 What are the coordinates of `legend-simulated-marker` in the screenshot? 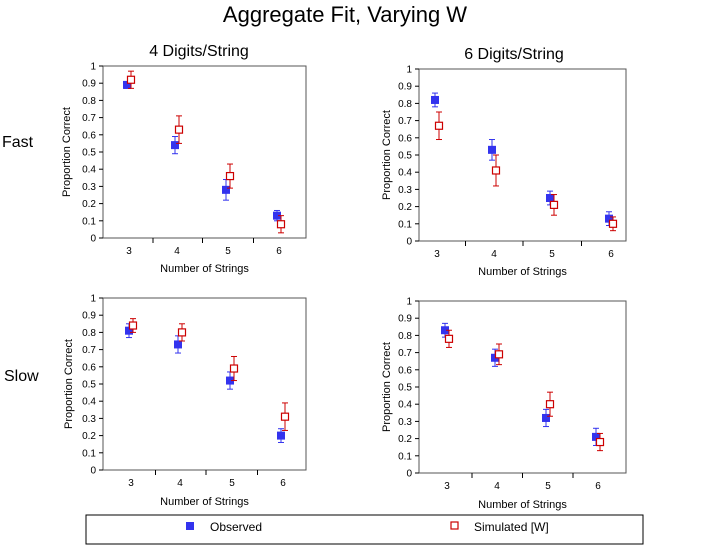 It's located at (454, 525).